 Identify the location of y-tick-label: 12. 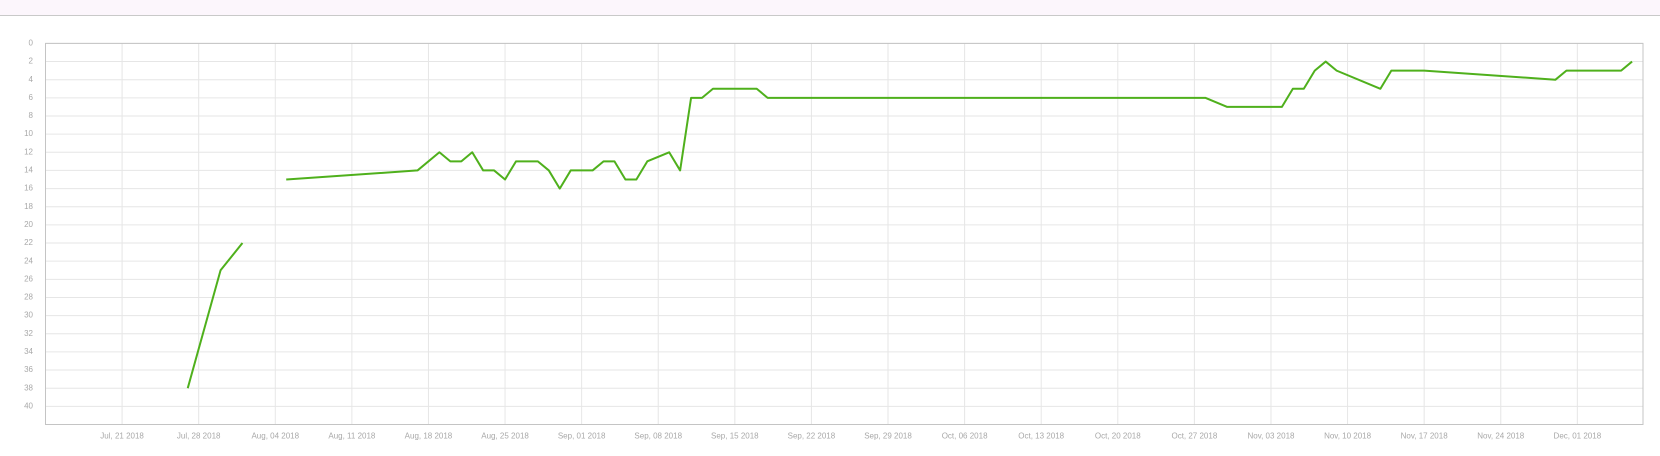
(28, 151).